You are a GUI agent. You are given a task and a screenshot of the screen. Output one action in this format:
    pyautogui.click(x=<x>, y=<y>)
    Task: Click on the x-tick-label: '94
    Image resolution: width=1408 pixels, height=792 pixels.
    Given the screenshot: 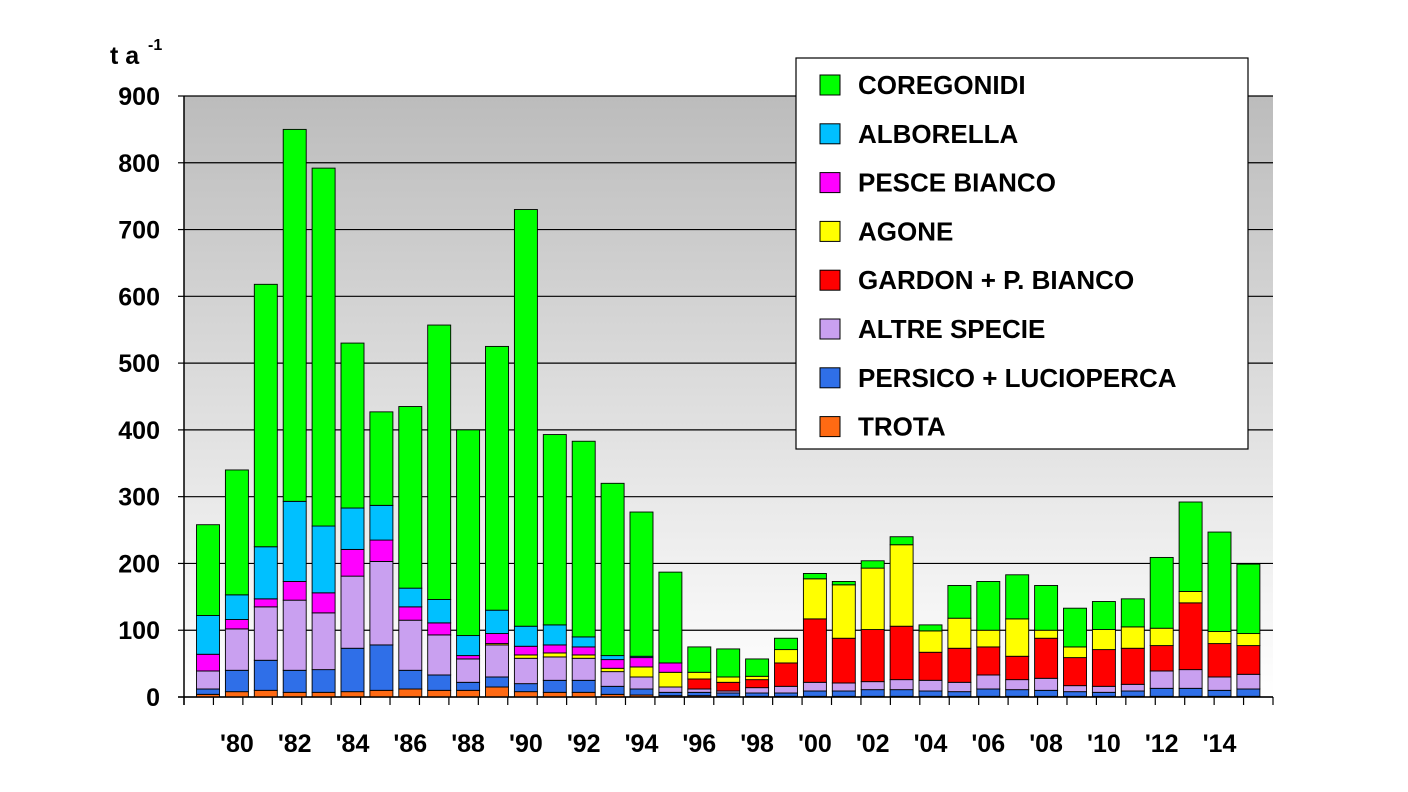 What is the action you would take?
    pyautogui.click(x=642, y=744)
    